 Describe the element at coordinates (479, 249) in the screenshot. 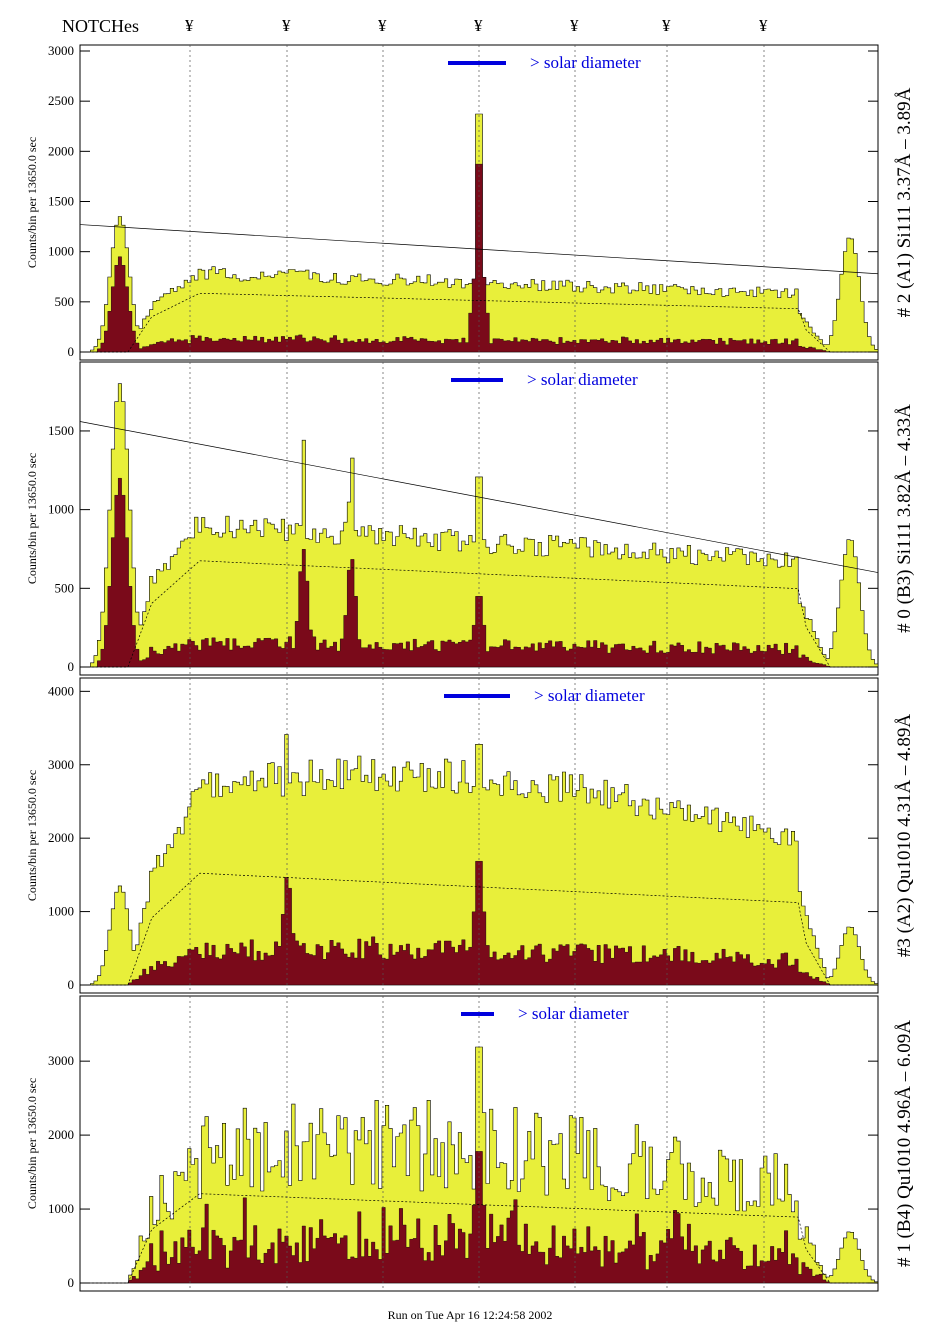

I see `fit-line` at that location.